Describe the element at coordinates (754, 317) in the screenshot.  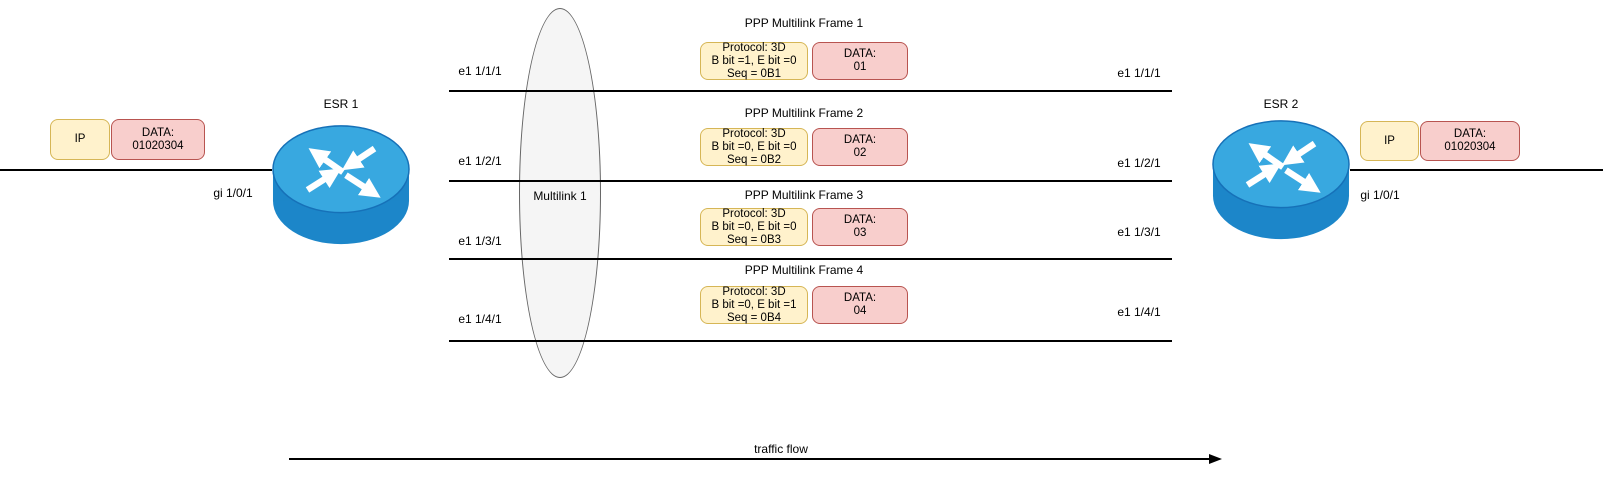
I see `frame4-seq: Seq = 0B4` at that location.